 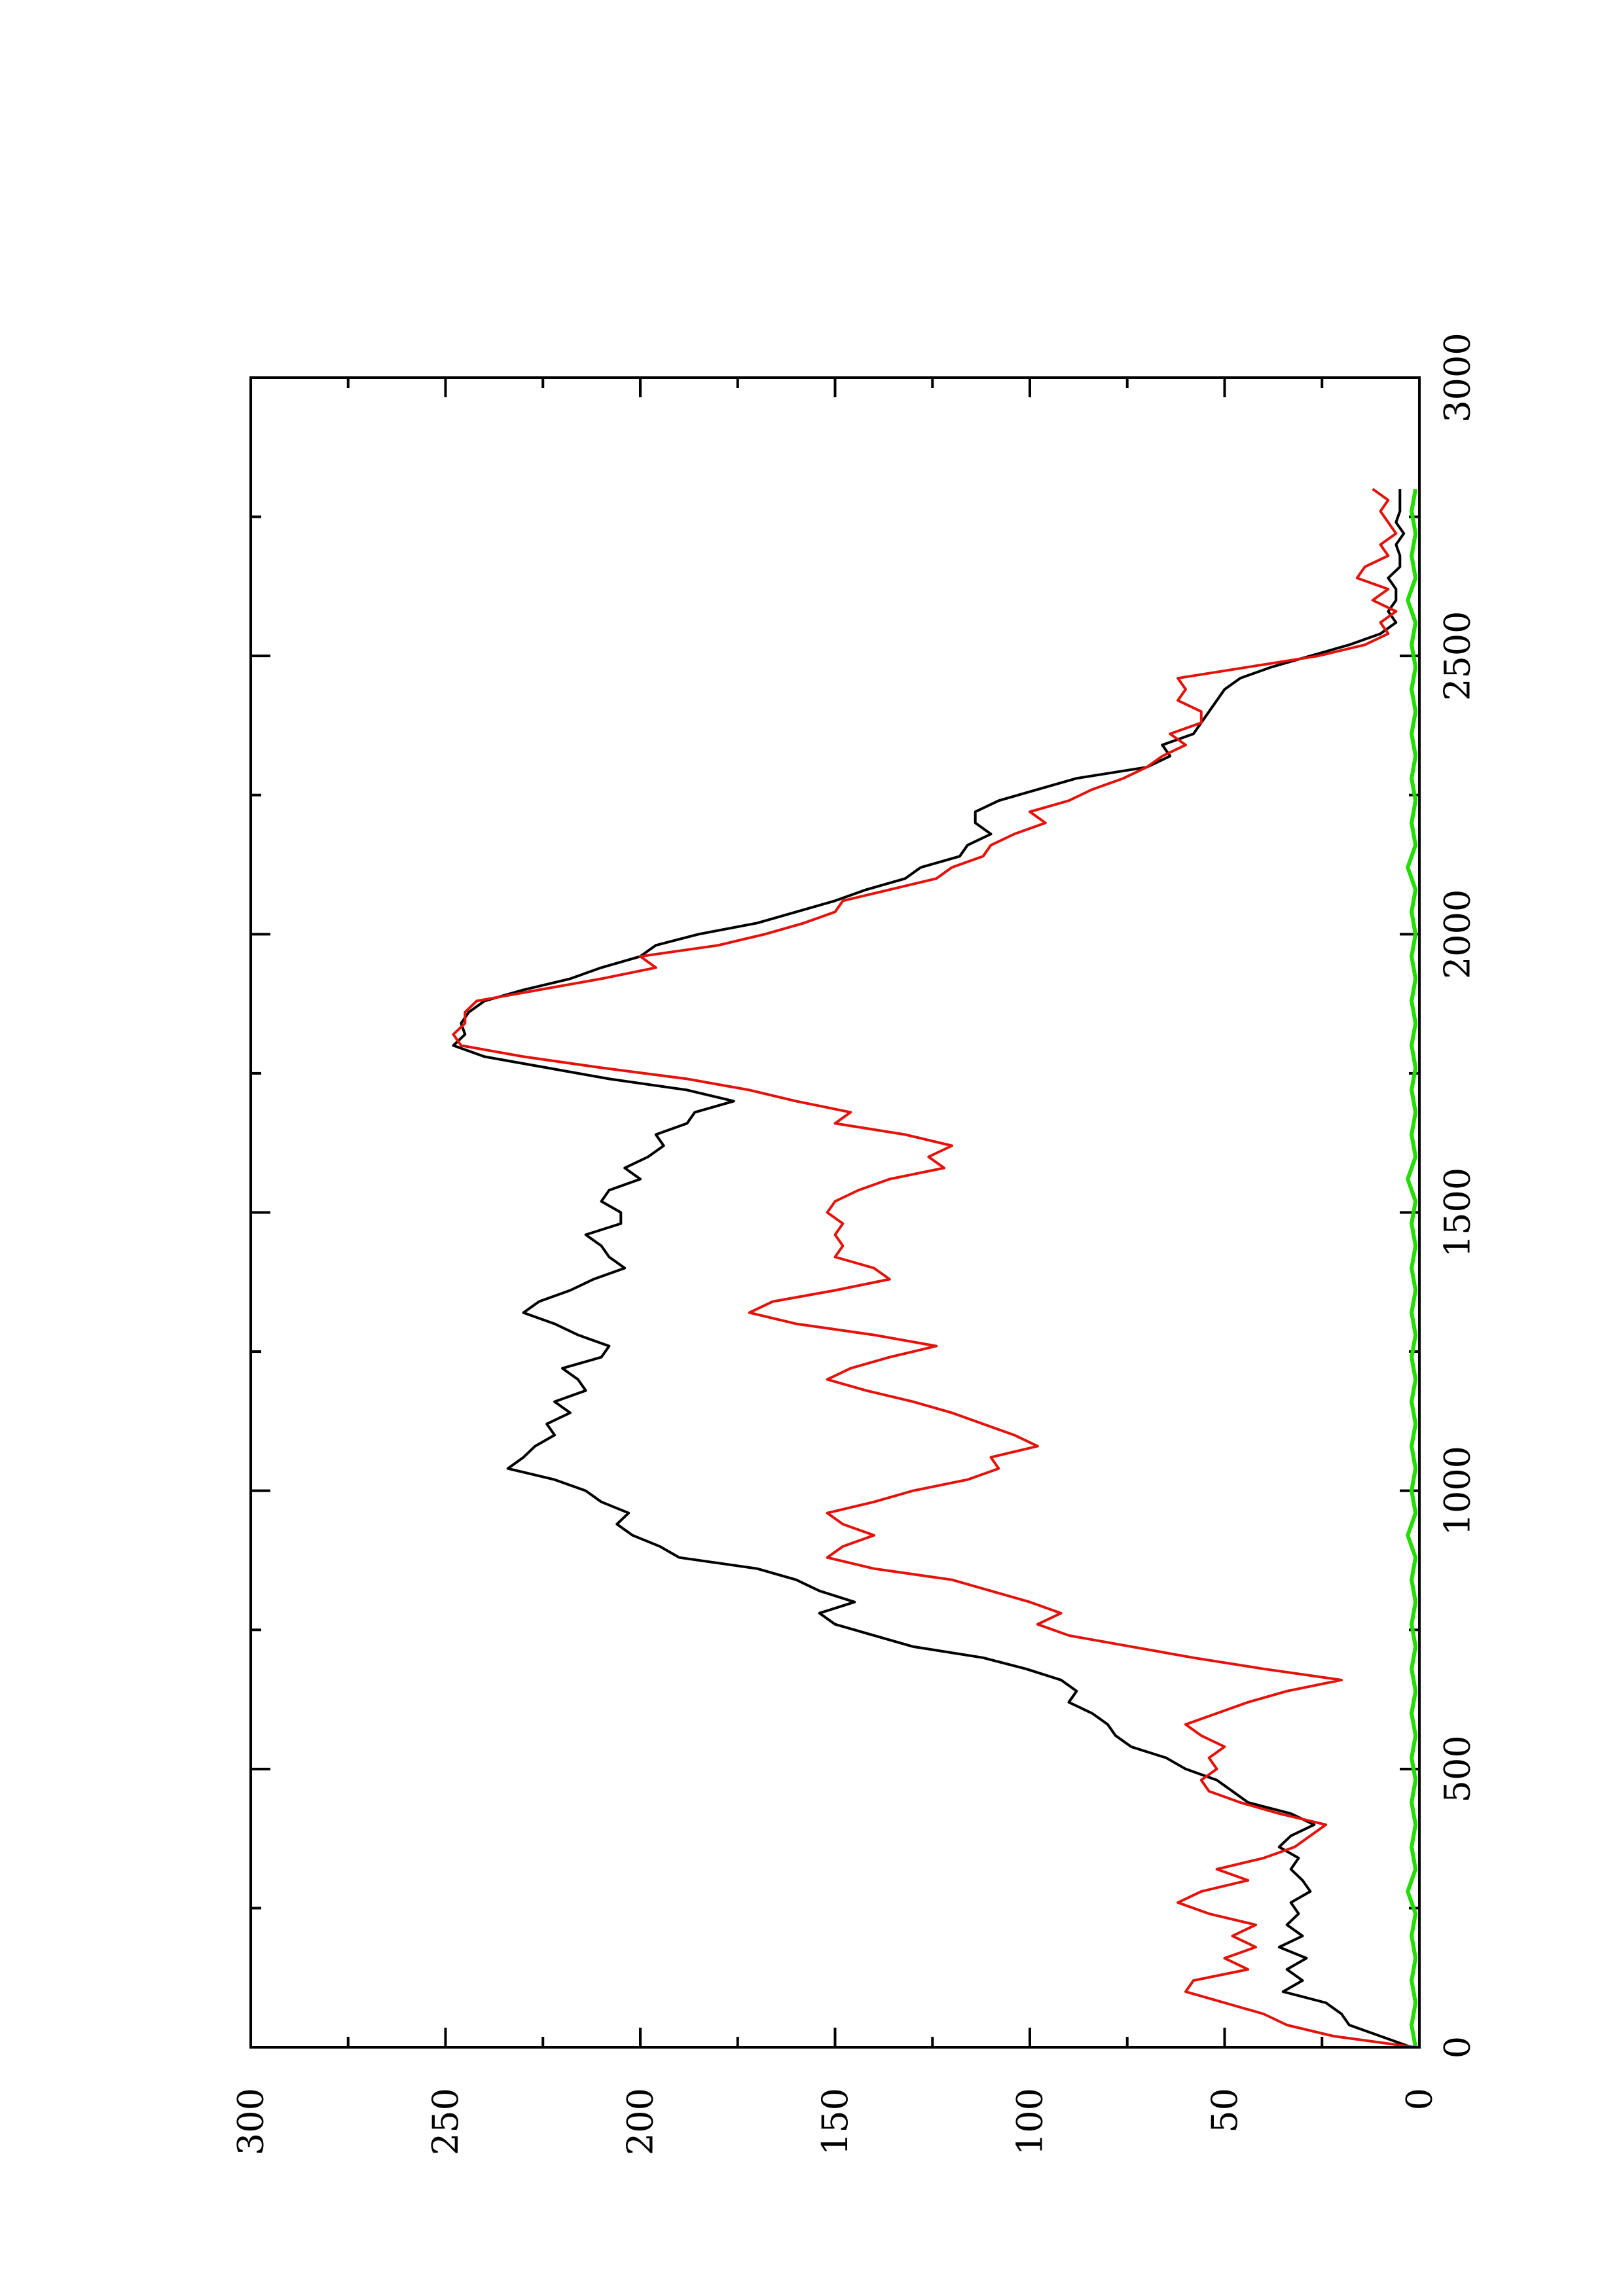 What do you see at coordinates (835, 2121) in the screenshot?
I see `y-tick-label: 150` at bounding box center [835, 2121].